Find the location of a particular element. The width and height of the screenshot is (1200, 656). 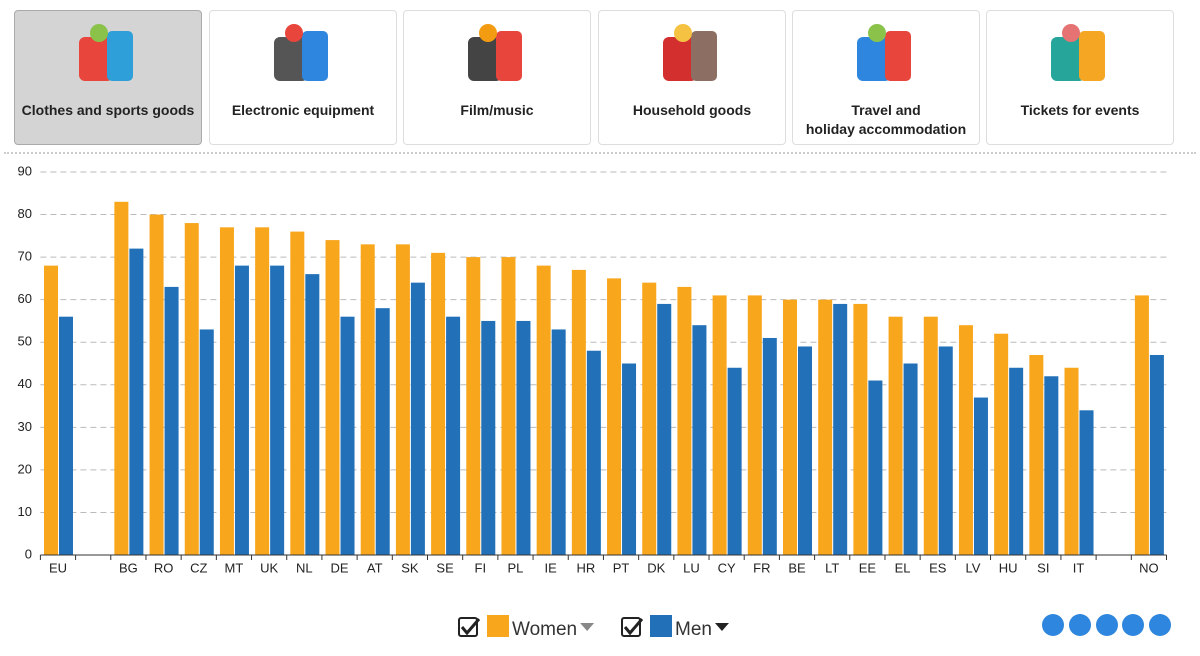

legend-text: Men is located at coordinates (693, 629).